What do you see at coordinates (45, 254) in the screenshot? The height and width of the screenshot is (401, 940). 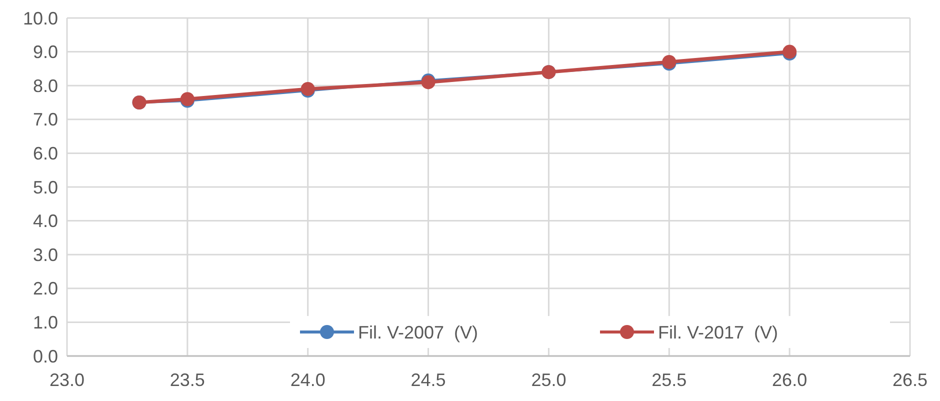 I see `y-tick-label: 3.0` at bounding box center [45, 254].